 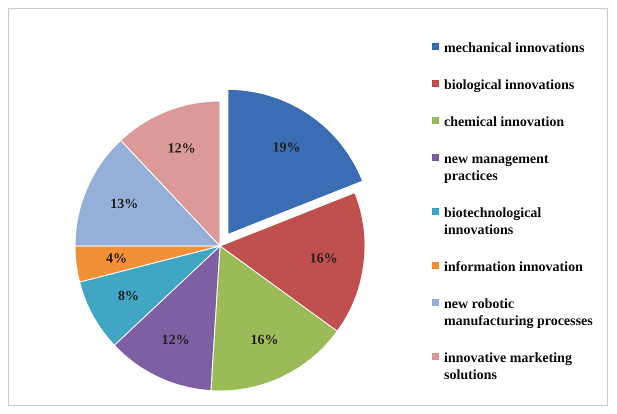 I want to click on data-label: 13%, so click(x=124, y=204).